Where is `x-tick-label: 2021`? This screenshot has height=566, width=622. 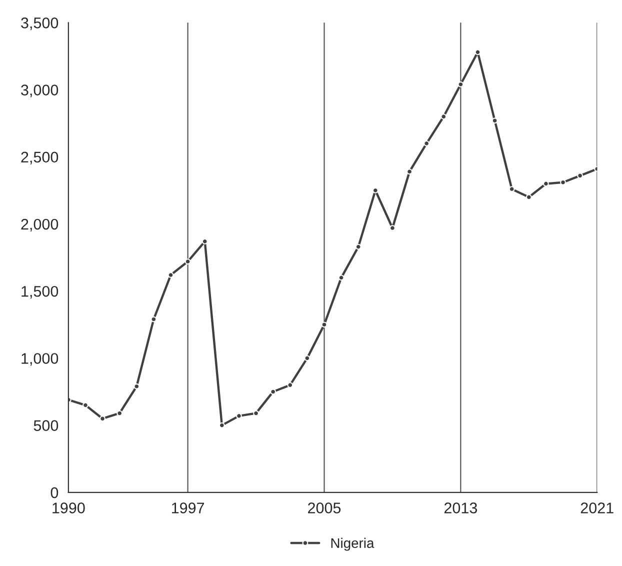 x-tick-label: 2021 is located at coordinates (597, 508).